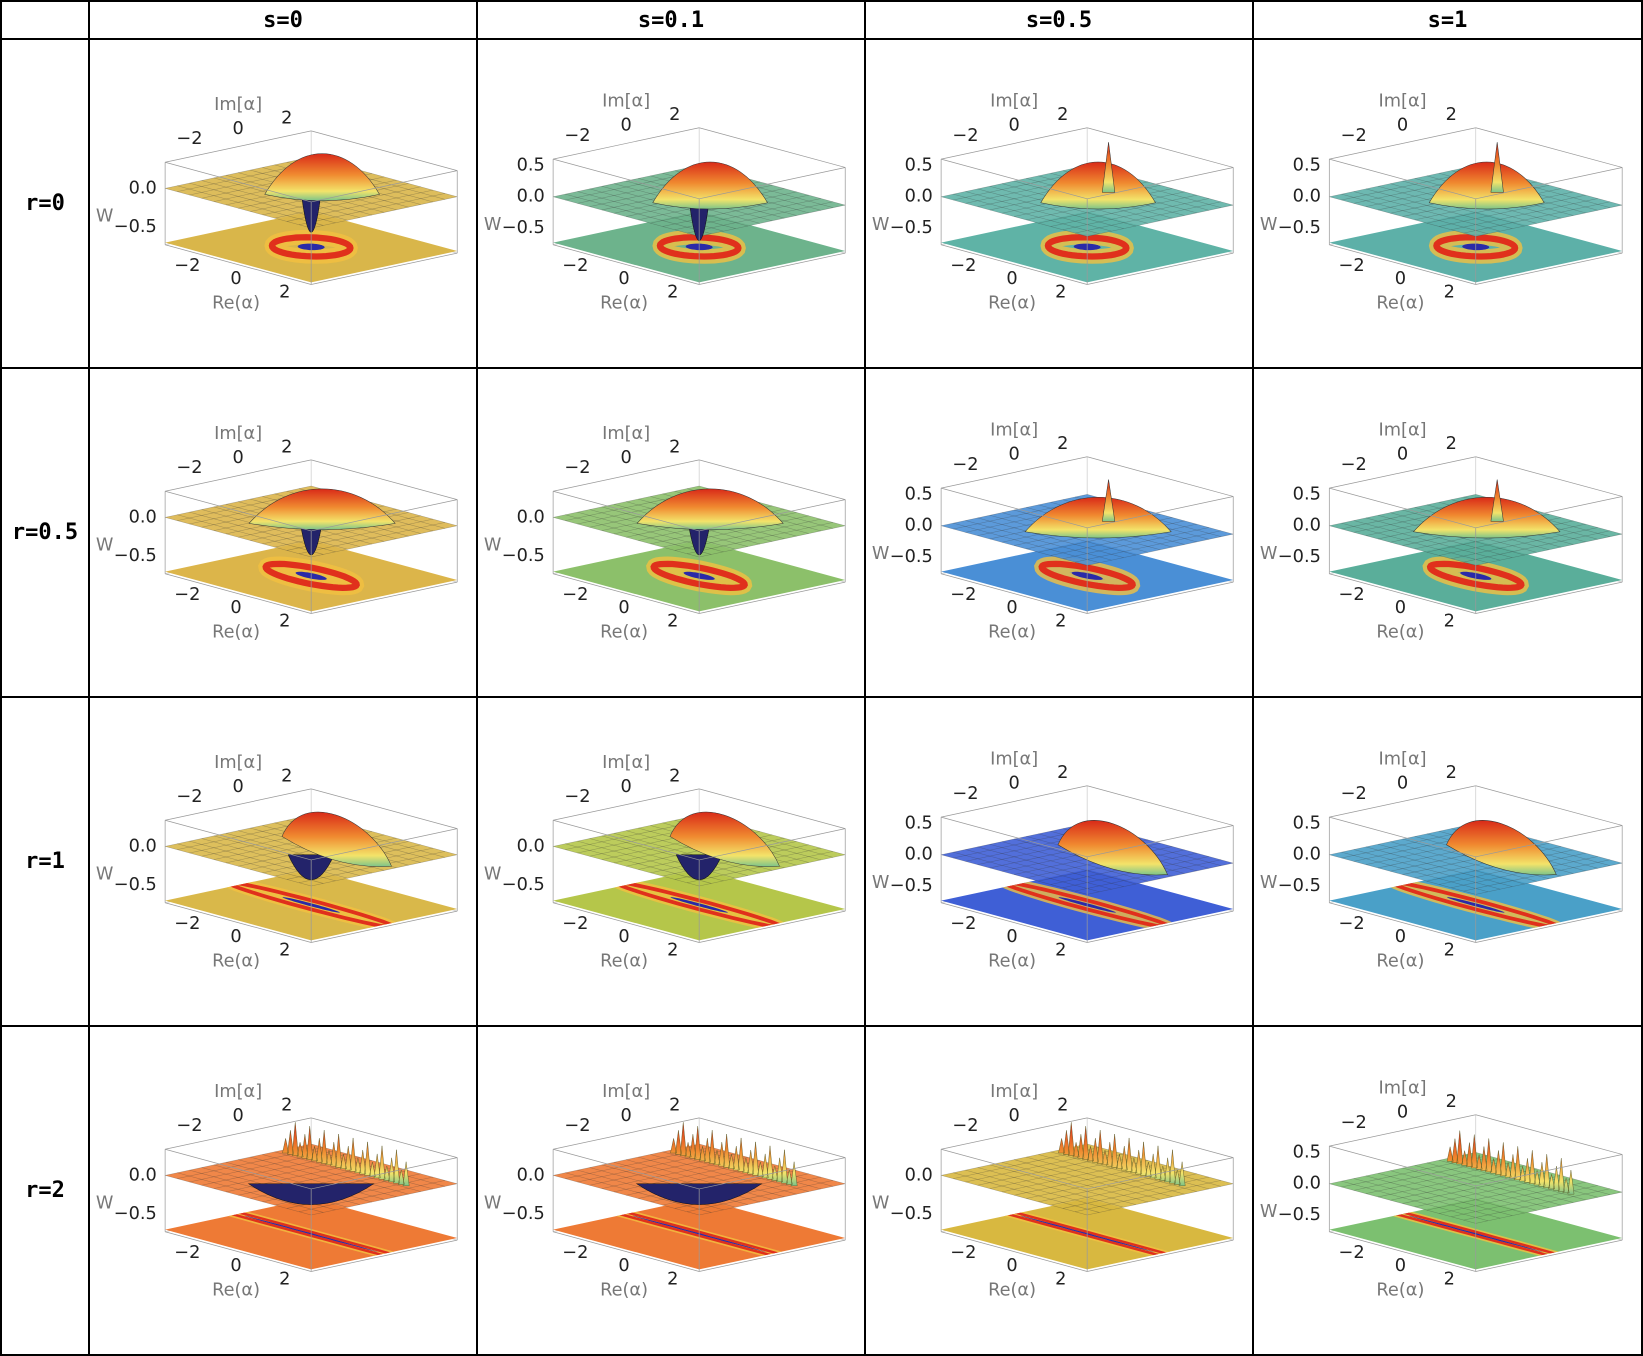 The image size is (1643, 1356). Describe the element at coordinates (237, 129) in the screenshot. I see `im-tick-label: 0` at that location.